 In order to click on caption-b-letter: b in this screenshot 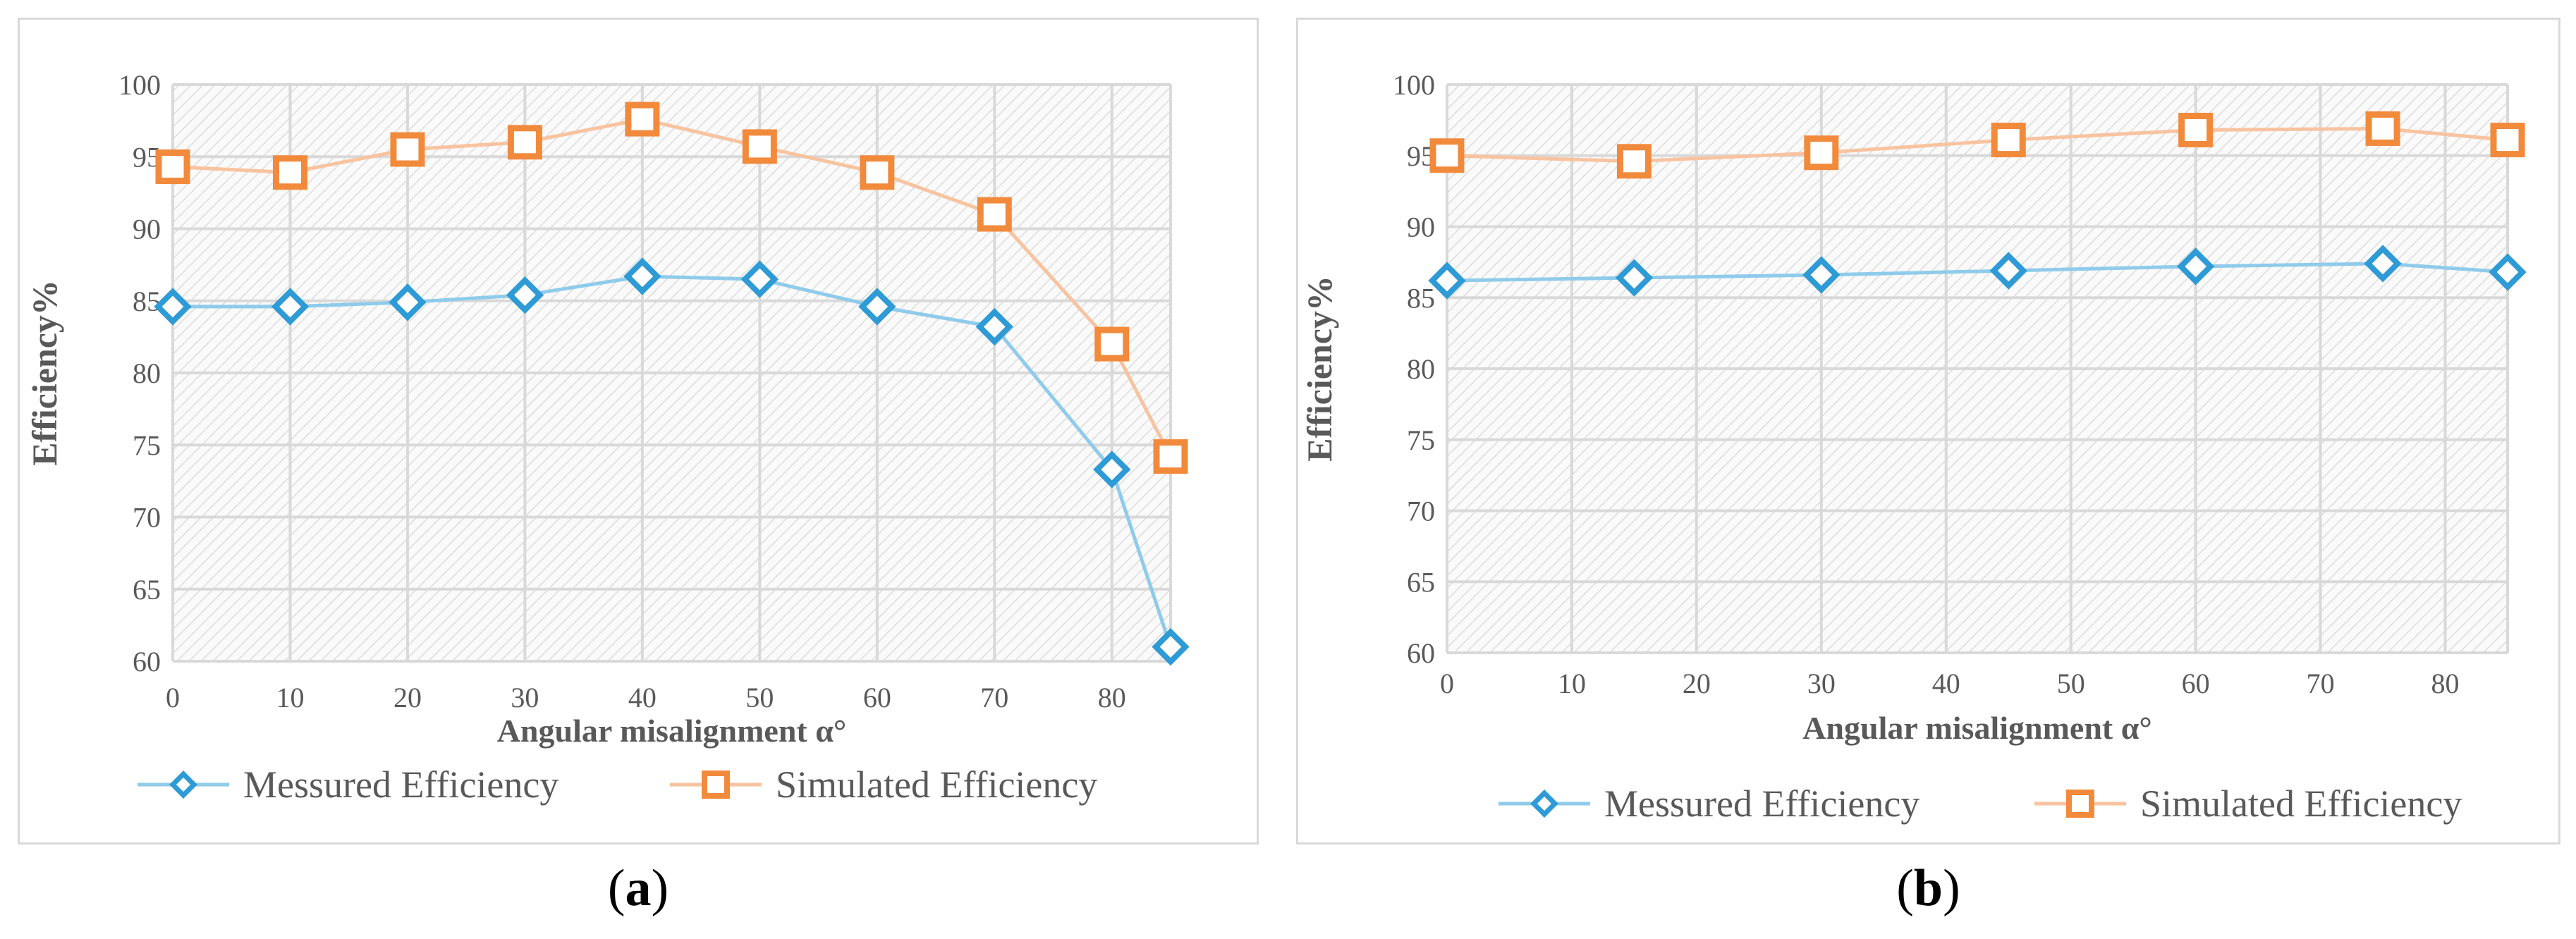, I will do `click(1928, 888)`.